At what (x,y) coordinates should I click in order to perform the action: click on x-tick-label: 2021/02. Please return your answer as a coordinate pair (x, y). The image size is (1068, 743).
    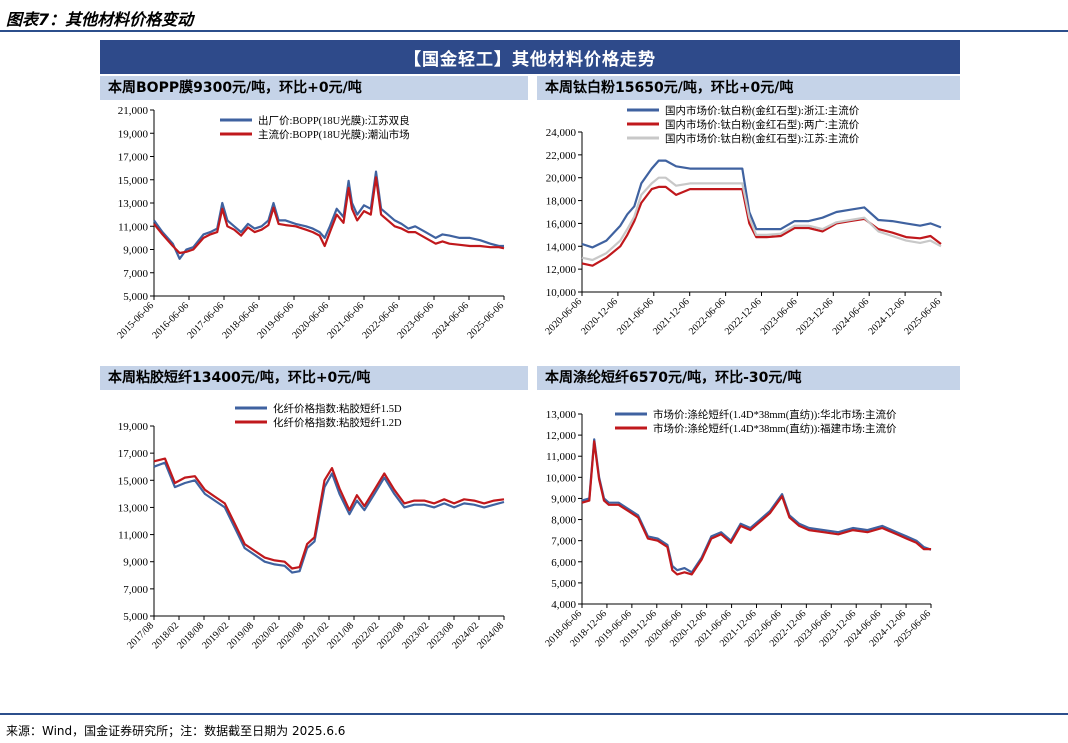
    Looking at the image, I should click on (315, 635).